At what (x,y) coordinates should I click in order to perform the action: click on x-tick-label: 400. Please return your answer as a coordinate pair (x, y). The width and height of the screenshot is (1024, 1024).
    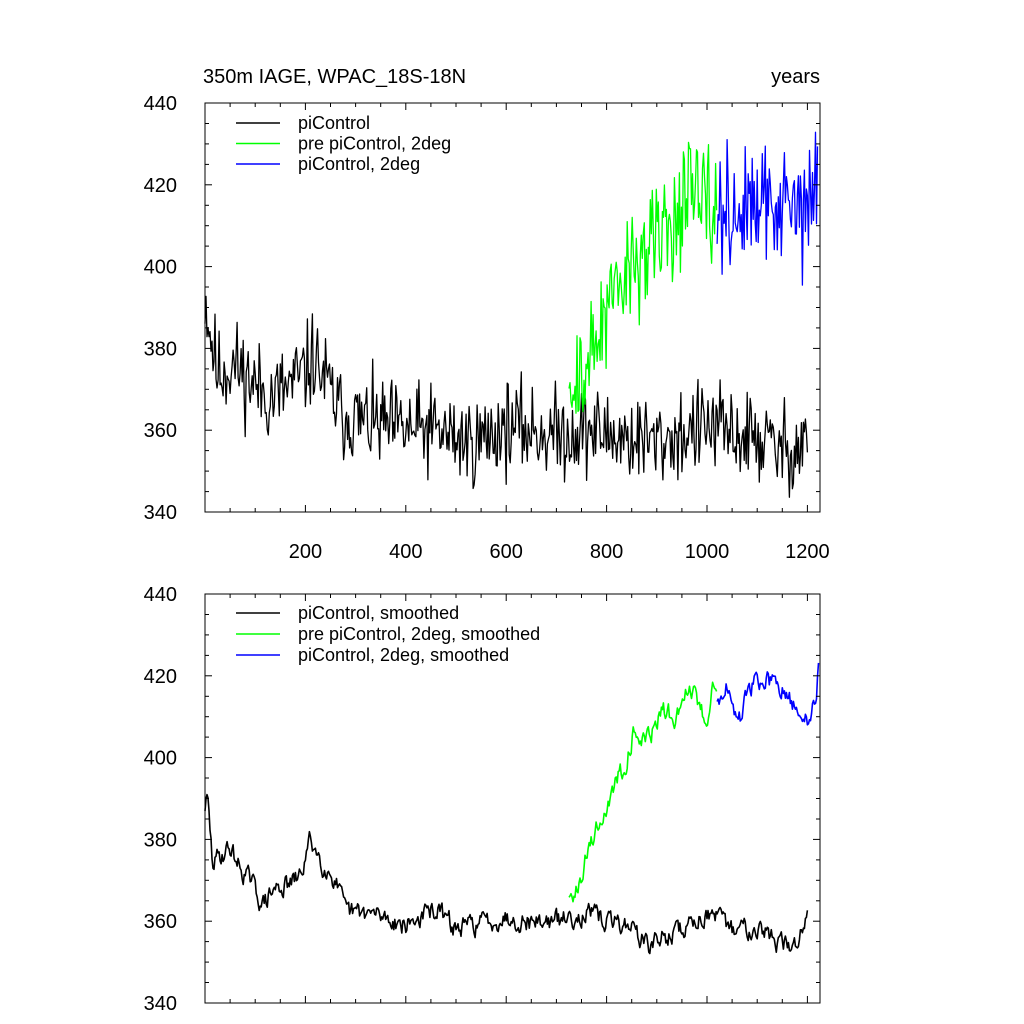
    Looking at the image, I should click on (405, 552).